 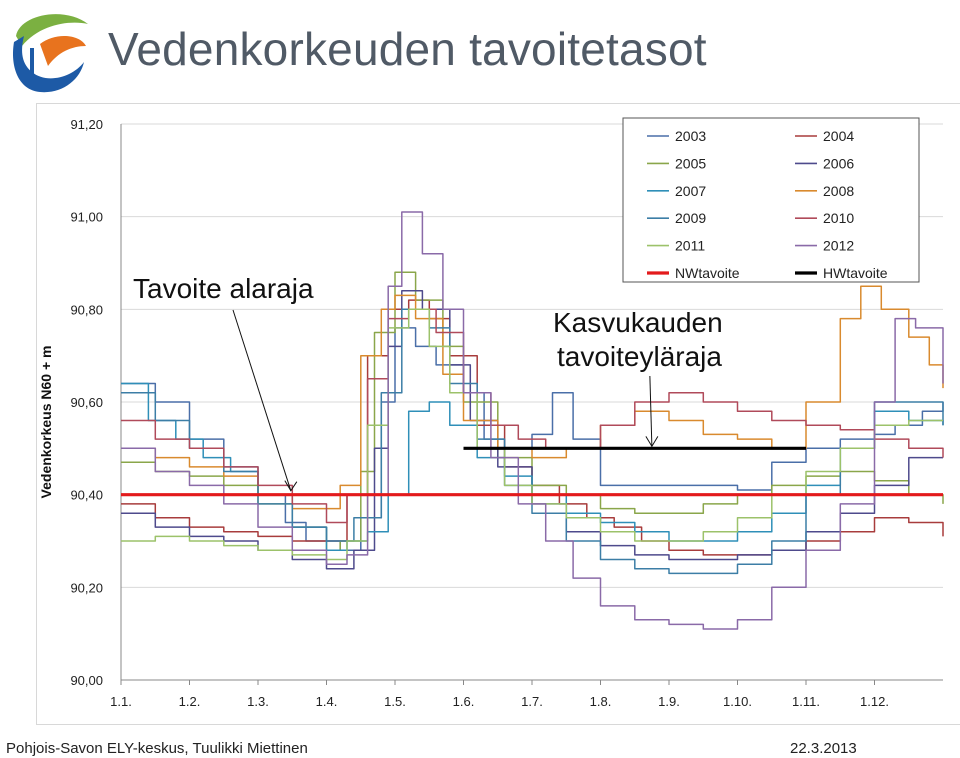 What do you see at coordinates (52, 30) in the screenshot?
I see `logo-green-leaf` at bounding box center [52, 30].